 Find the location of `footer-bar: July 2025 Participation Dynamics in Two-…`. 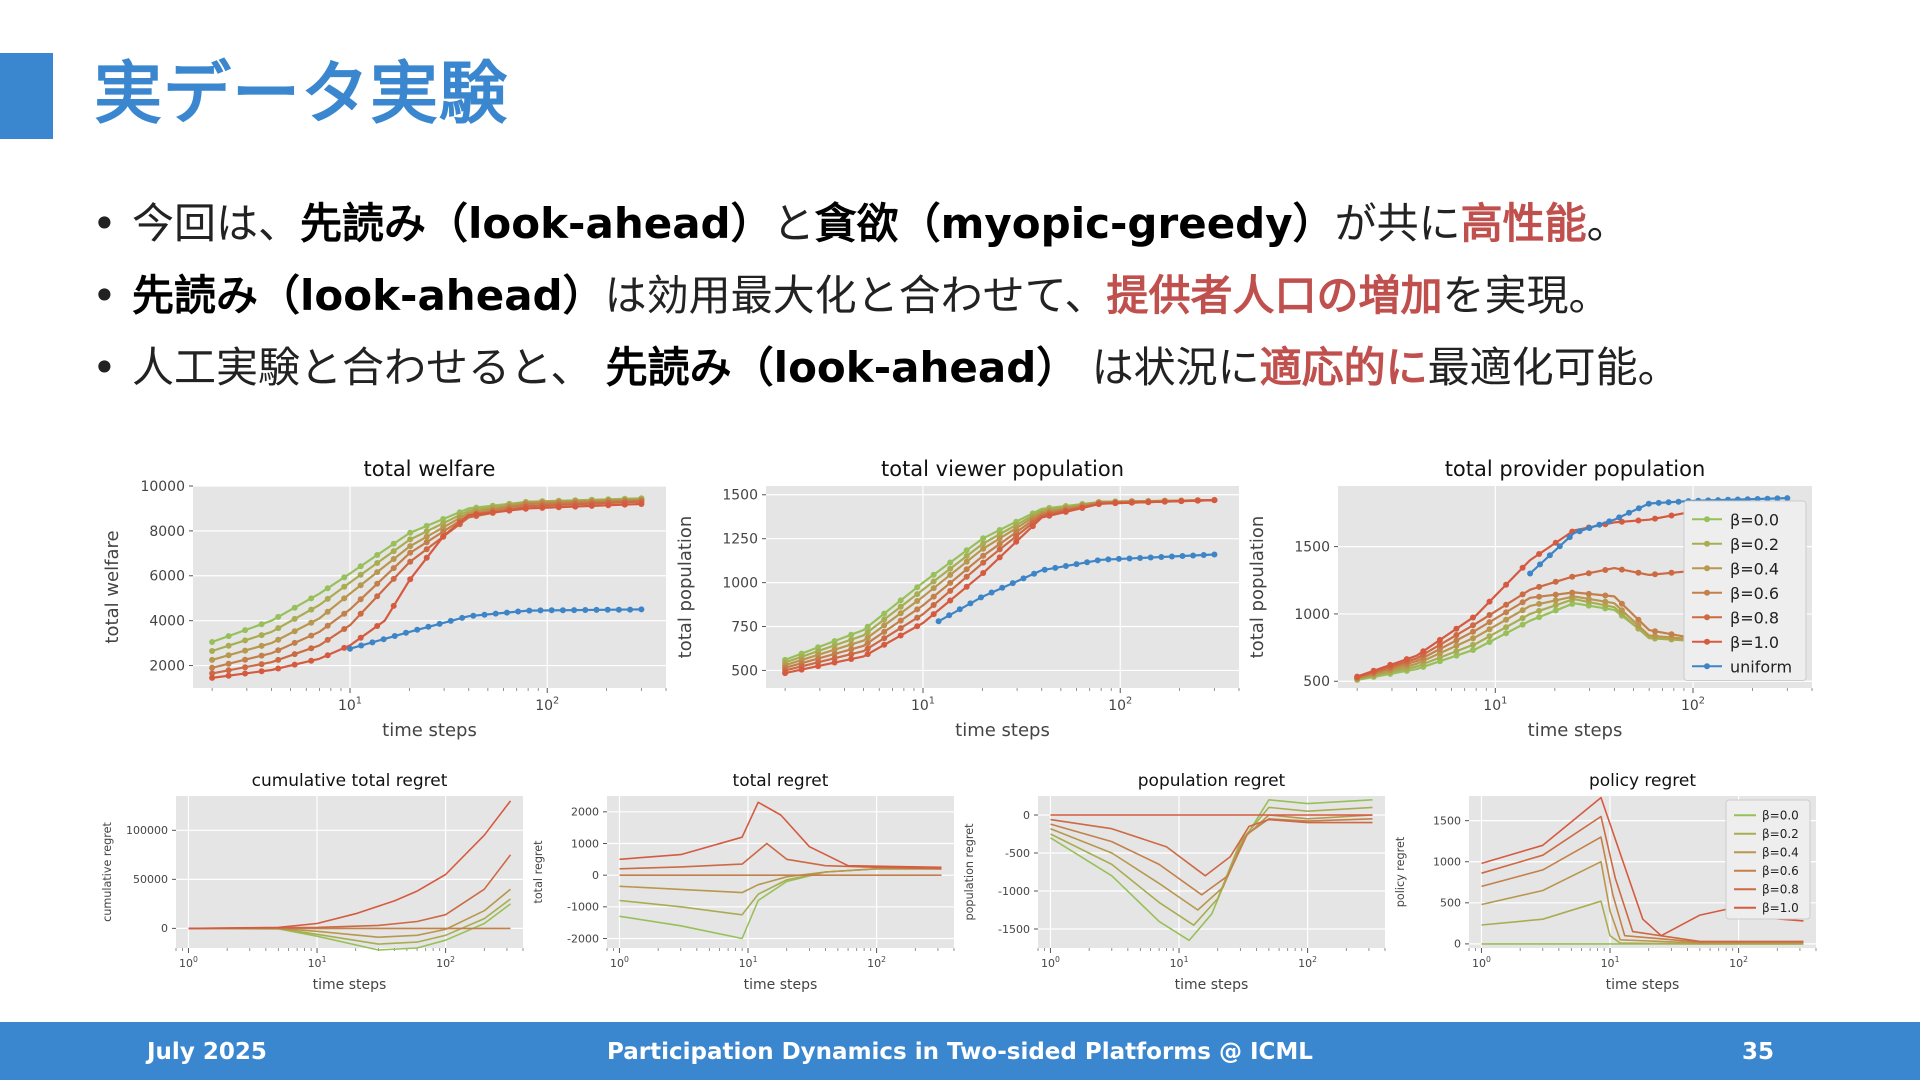

footer-bar: July 2025 Participation Dynamics in Two-… is located at coordinates (960, 1051).